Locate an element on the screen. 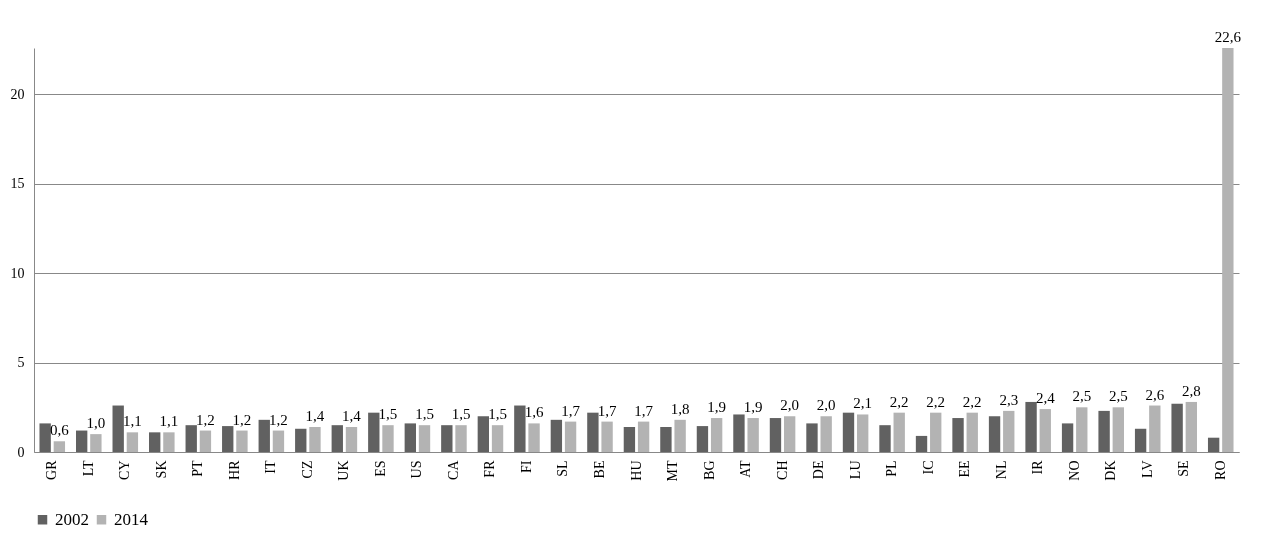 The width and height of the screenshot is (1275, 538). x-tick-label: DK is located at coordinates (1111, 470).